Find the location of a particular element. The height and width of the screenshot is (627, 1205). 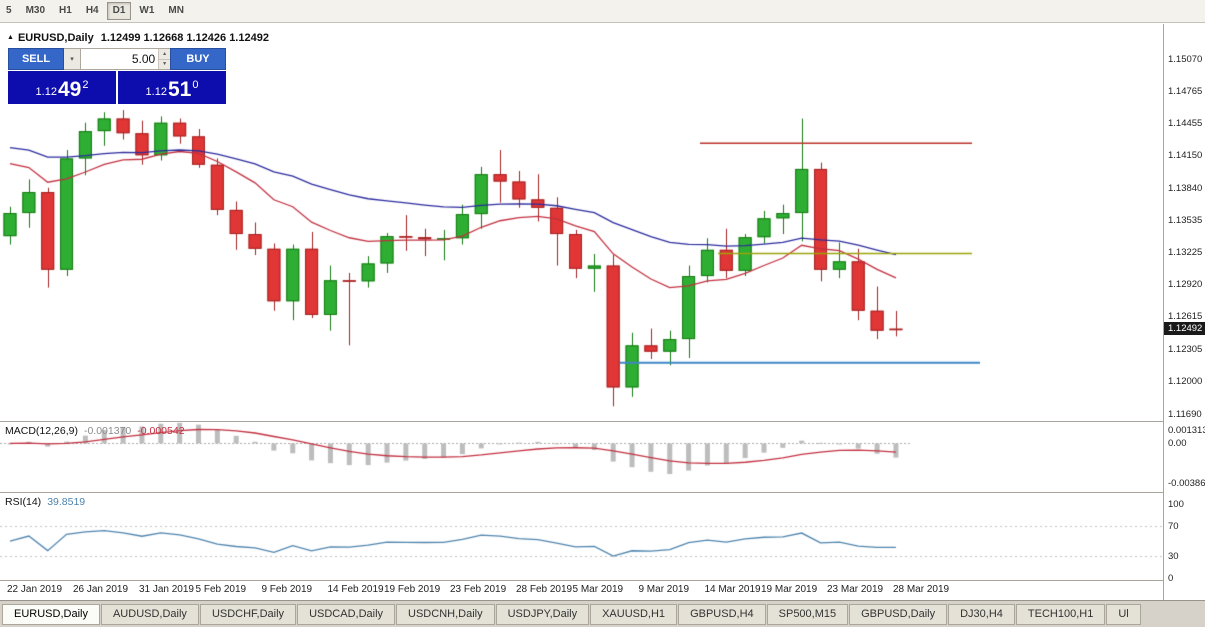

chart-tab-gbpusd-daily: GBPUSD,Daily is located at coordinates (898, 614).